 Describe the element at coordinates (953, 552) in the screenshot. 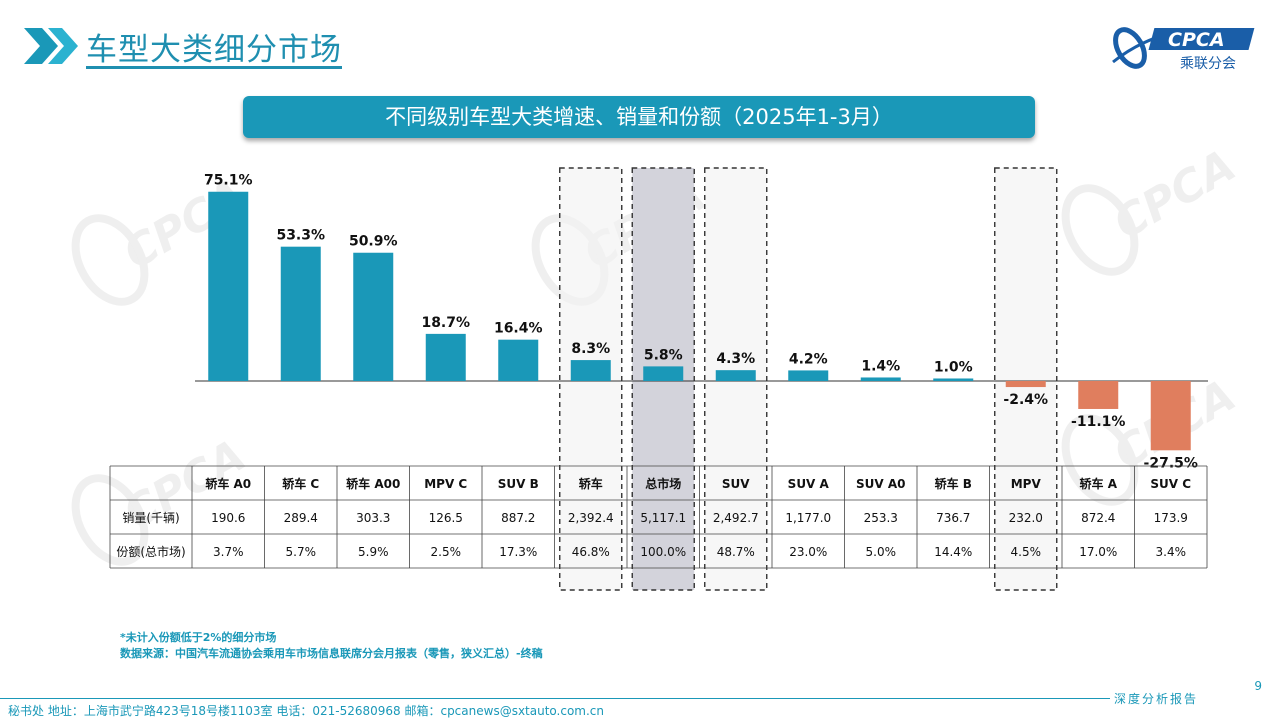

I see `table-cell-share: 14.4%` at that location.